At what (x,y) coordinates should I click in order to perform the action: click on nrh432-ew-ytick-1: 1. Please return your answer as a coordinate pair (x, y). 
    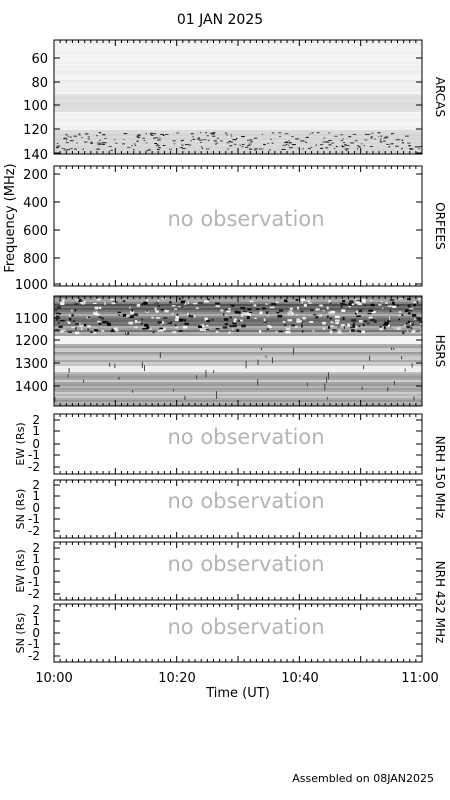
    Looking at the image, I should click on (36, 559).